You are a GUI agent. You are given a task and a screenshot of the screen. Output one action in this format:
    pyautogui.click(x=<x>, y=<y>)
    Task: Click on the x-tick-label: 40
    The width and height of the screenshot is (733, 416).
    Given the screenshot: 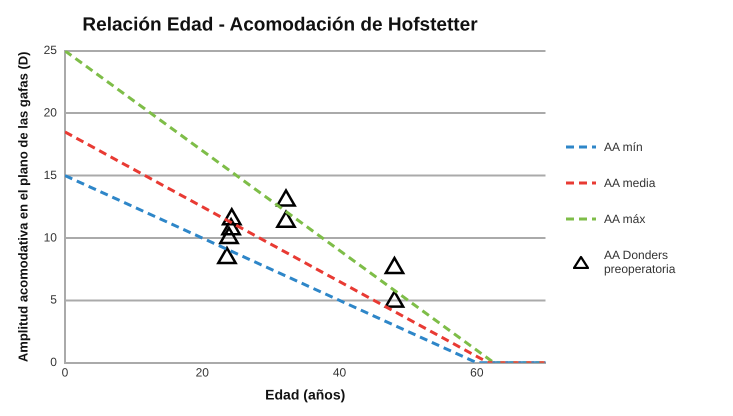 What is the action you would take?
    pyautogui.click(x=339, y=372)
    